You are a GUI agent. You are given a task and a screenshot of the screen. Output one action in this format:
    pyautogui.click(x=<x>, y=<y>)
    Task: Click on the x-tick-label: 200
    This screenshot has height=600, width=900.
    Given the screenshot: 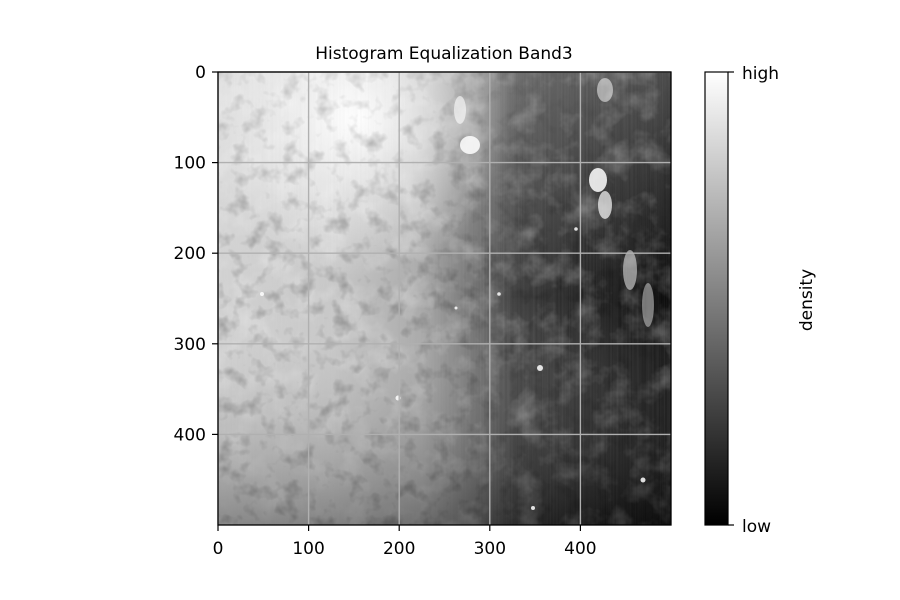 What is the action you would take?
    pyautogui.click(x=399, y=549)
    